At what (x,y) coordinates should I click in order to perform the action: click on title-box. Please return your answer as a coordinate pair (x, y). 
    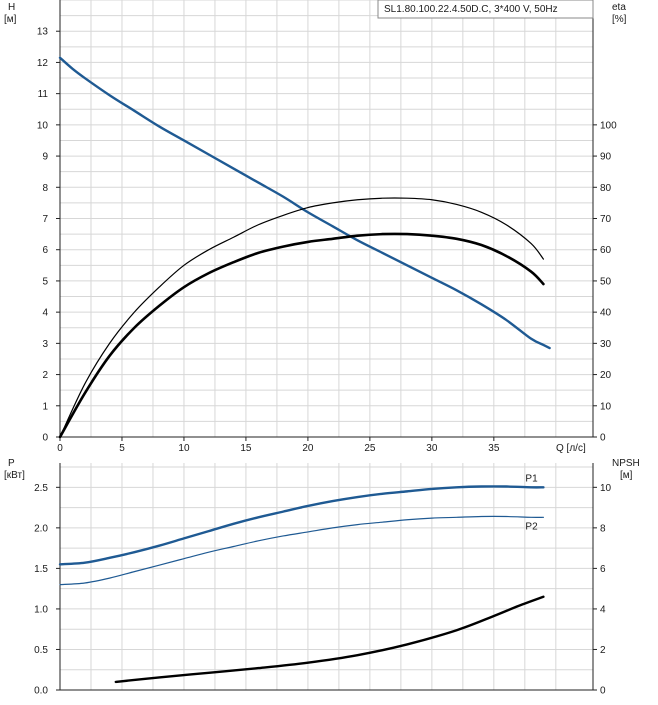
    Looking at the image, I should click on (485, 9).